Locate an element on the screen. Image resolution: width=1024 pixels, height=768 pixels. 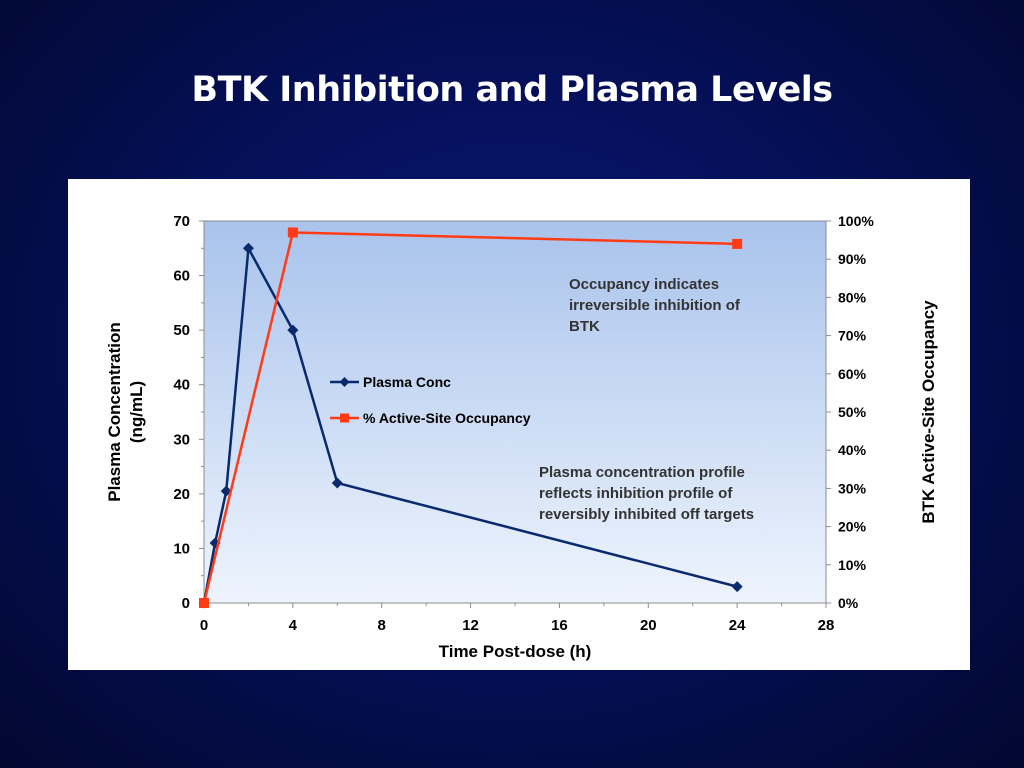
y-axis-title-line: Plasma Concentration is located at coordinates (114, 412).